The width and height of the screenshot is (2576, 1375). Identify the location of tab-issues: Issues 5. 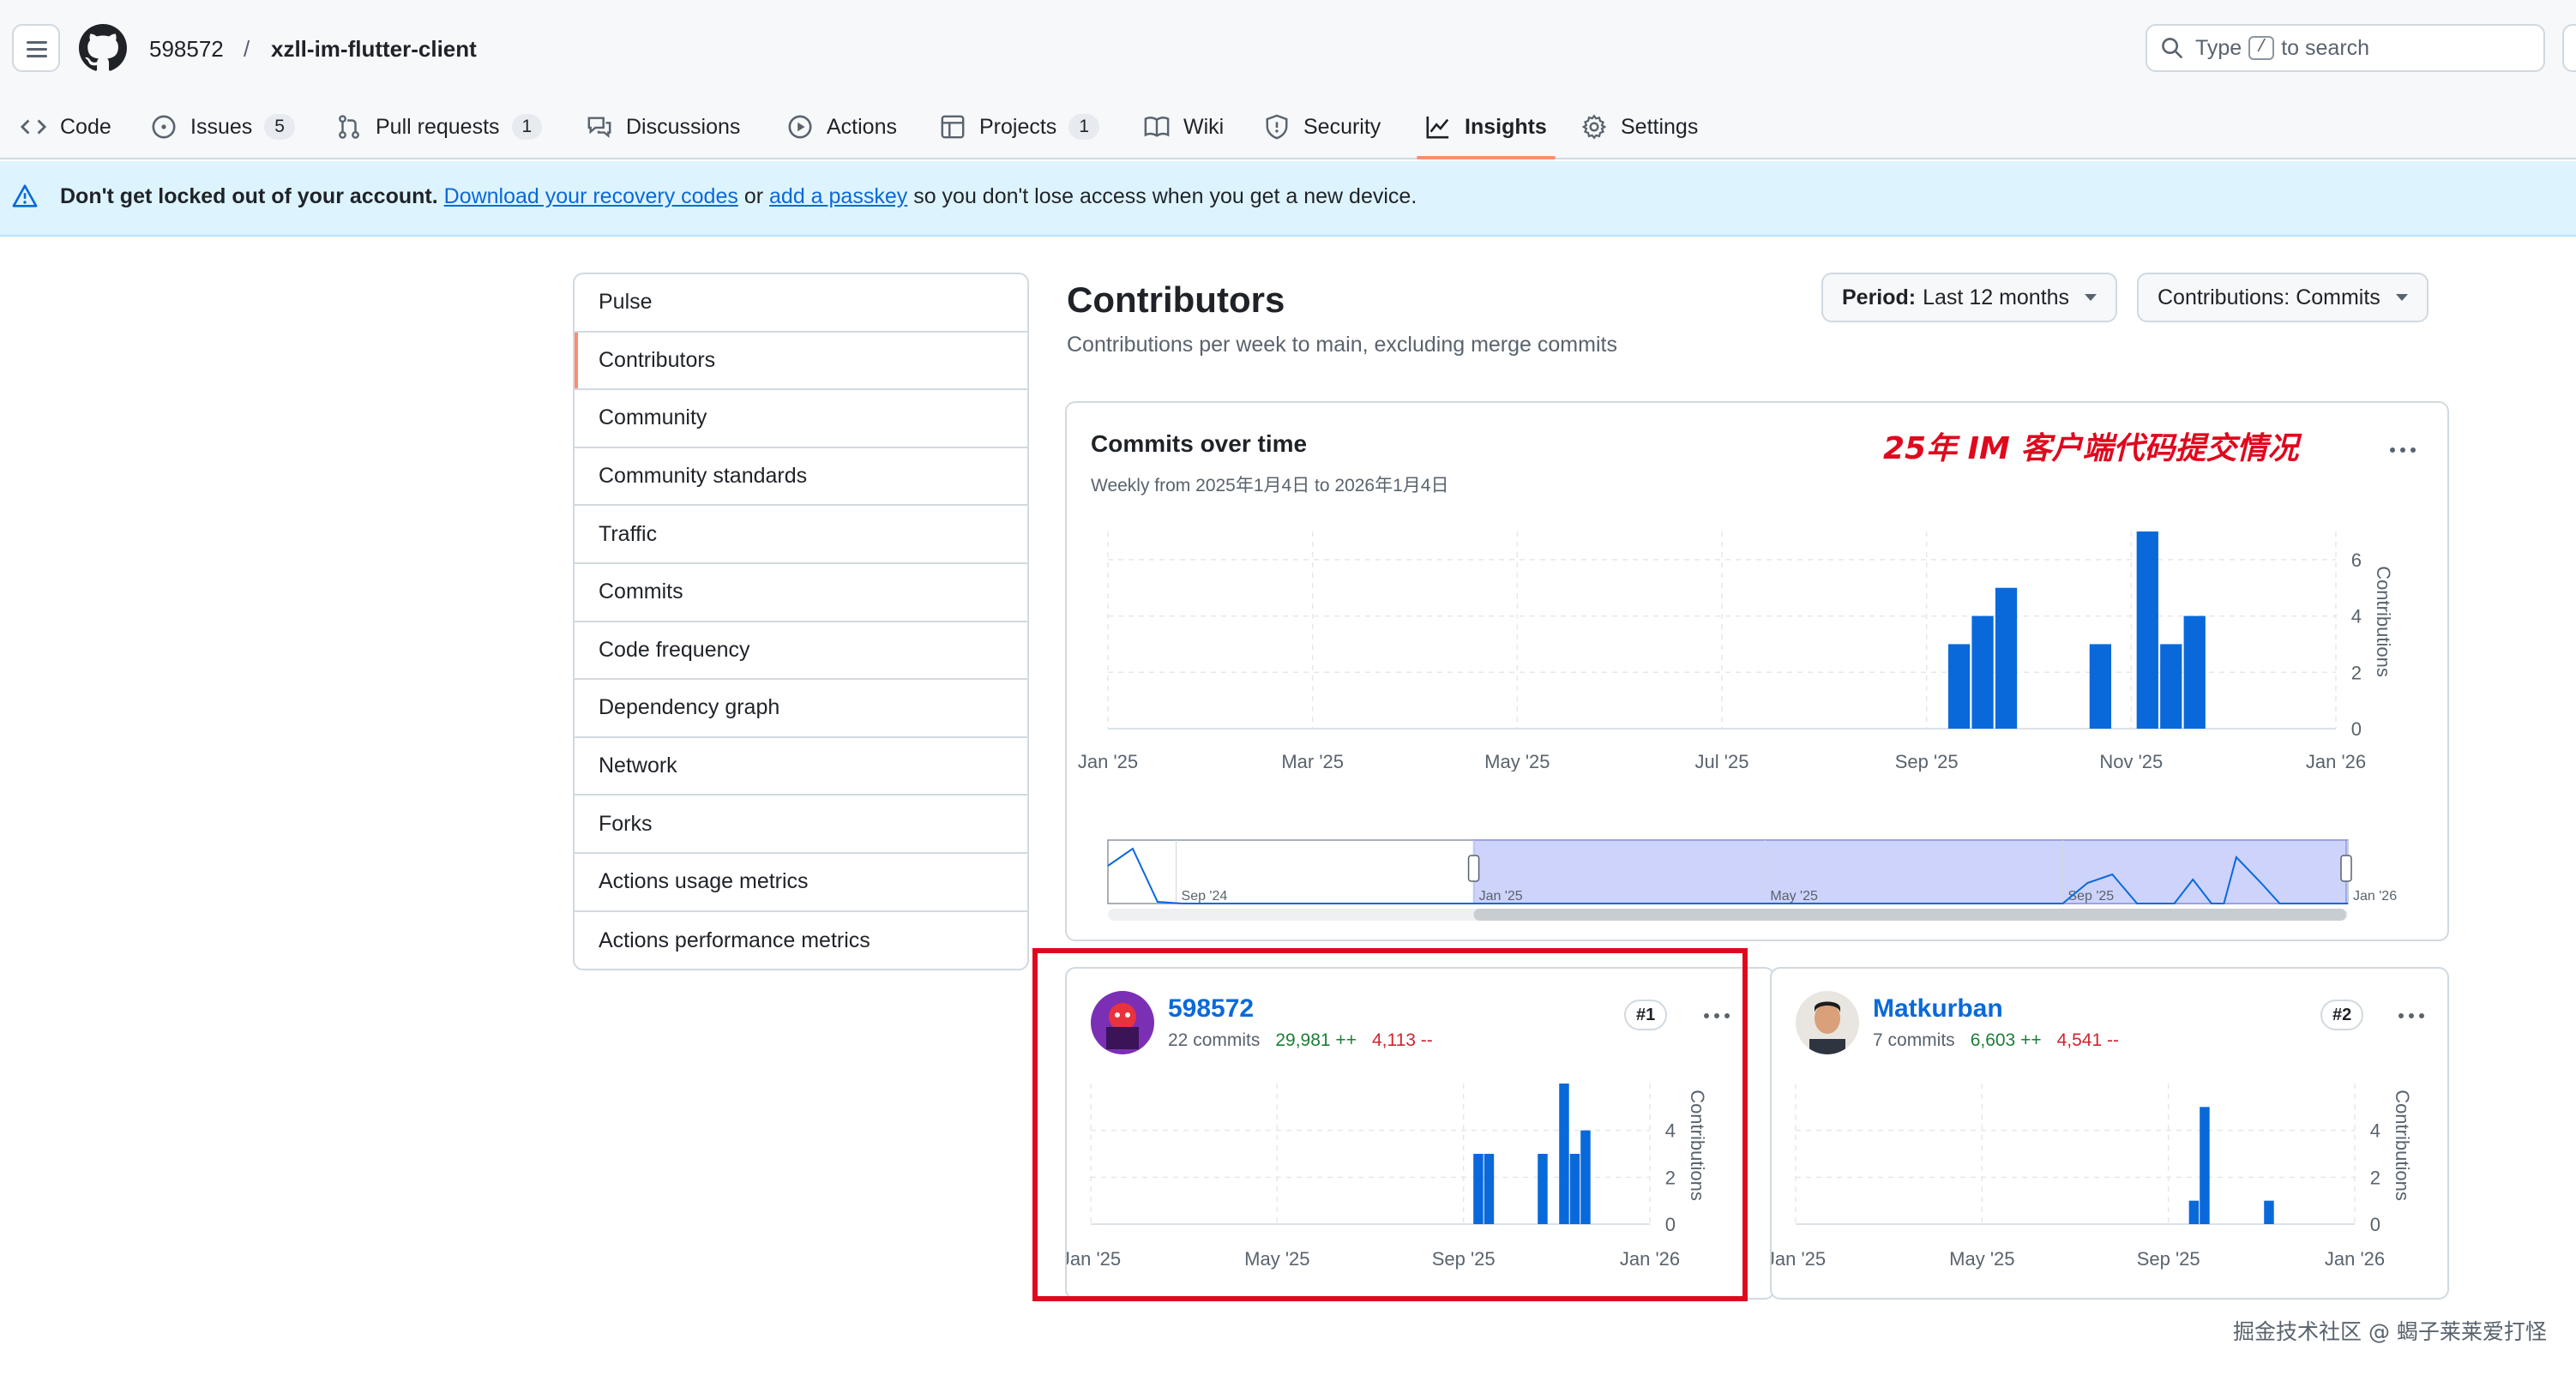
(223, 127).